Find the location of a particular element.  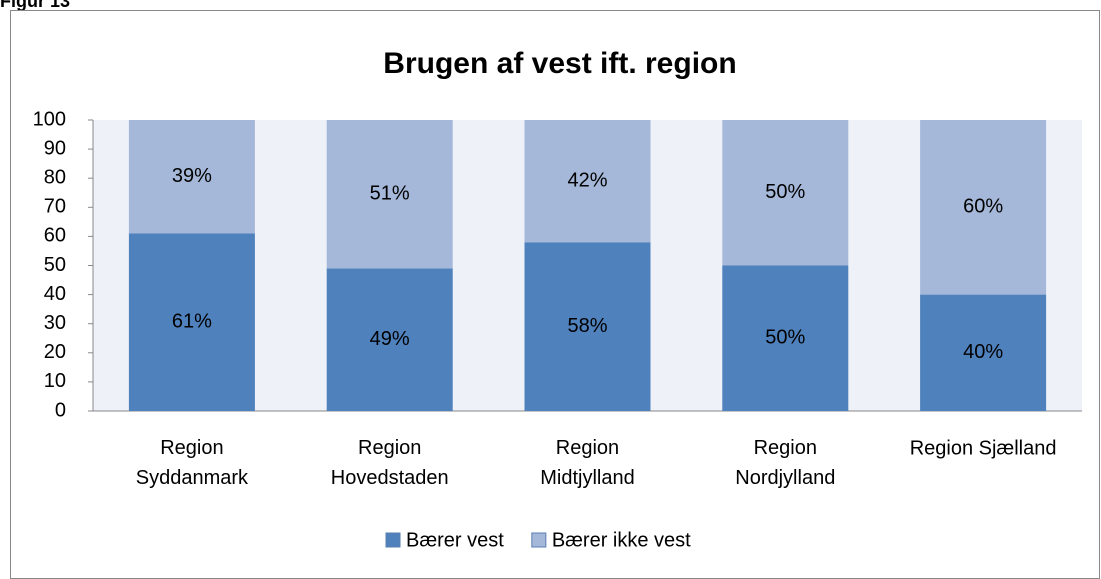

data-label: 60% is located at coordinates (983, 207).